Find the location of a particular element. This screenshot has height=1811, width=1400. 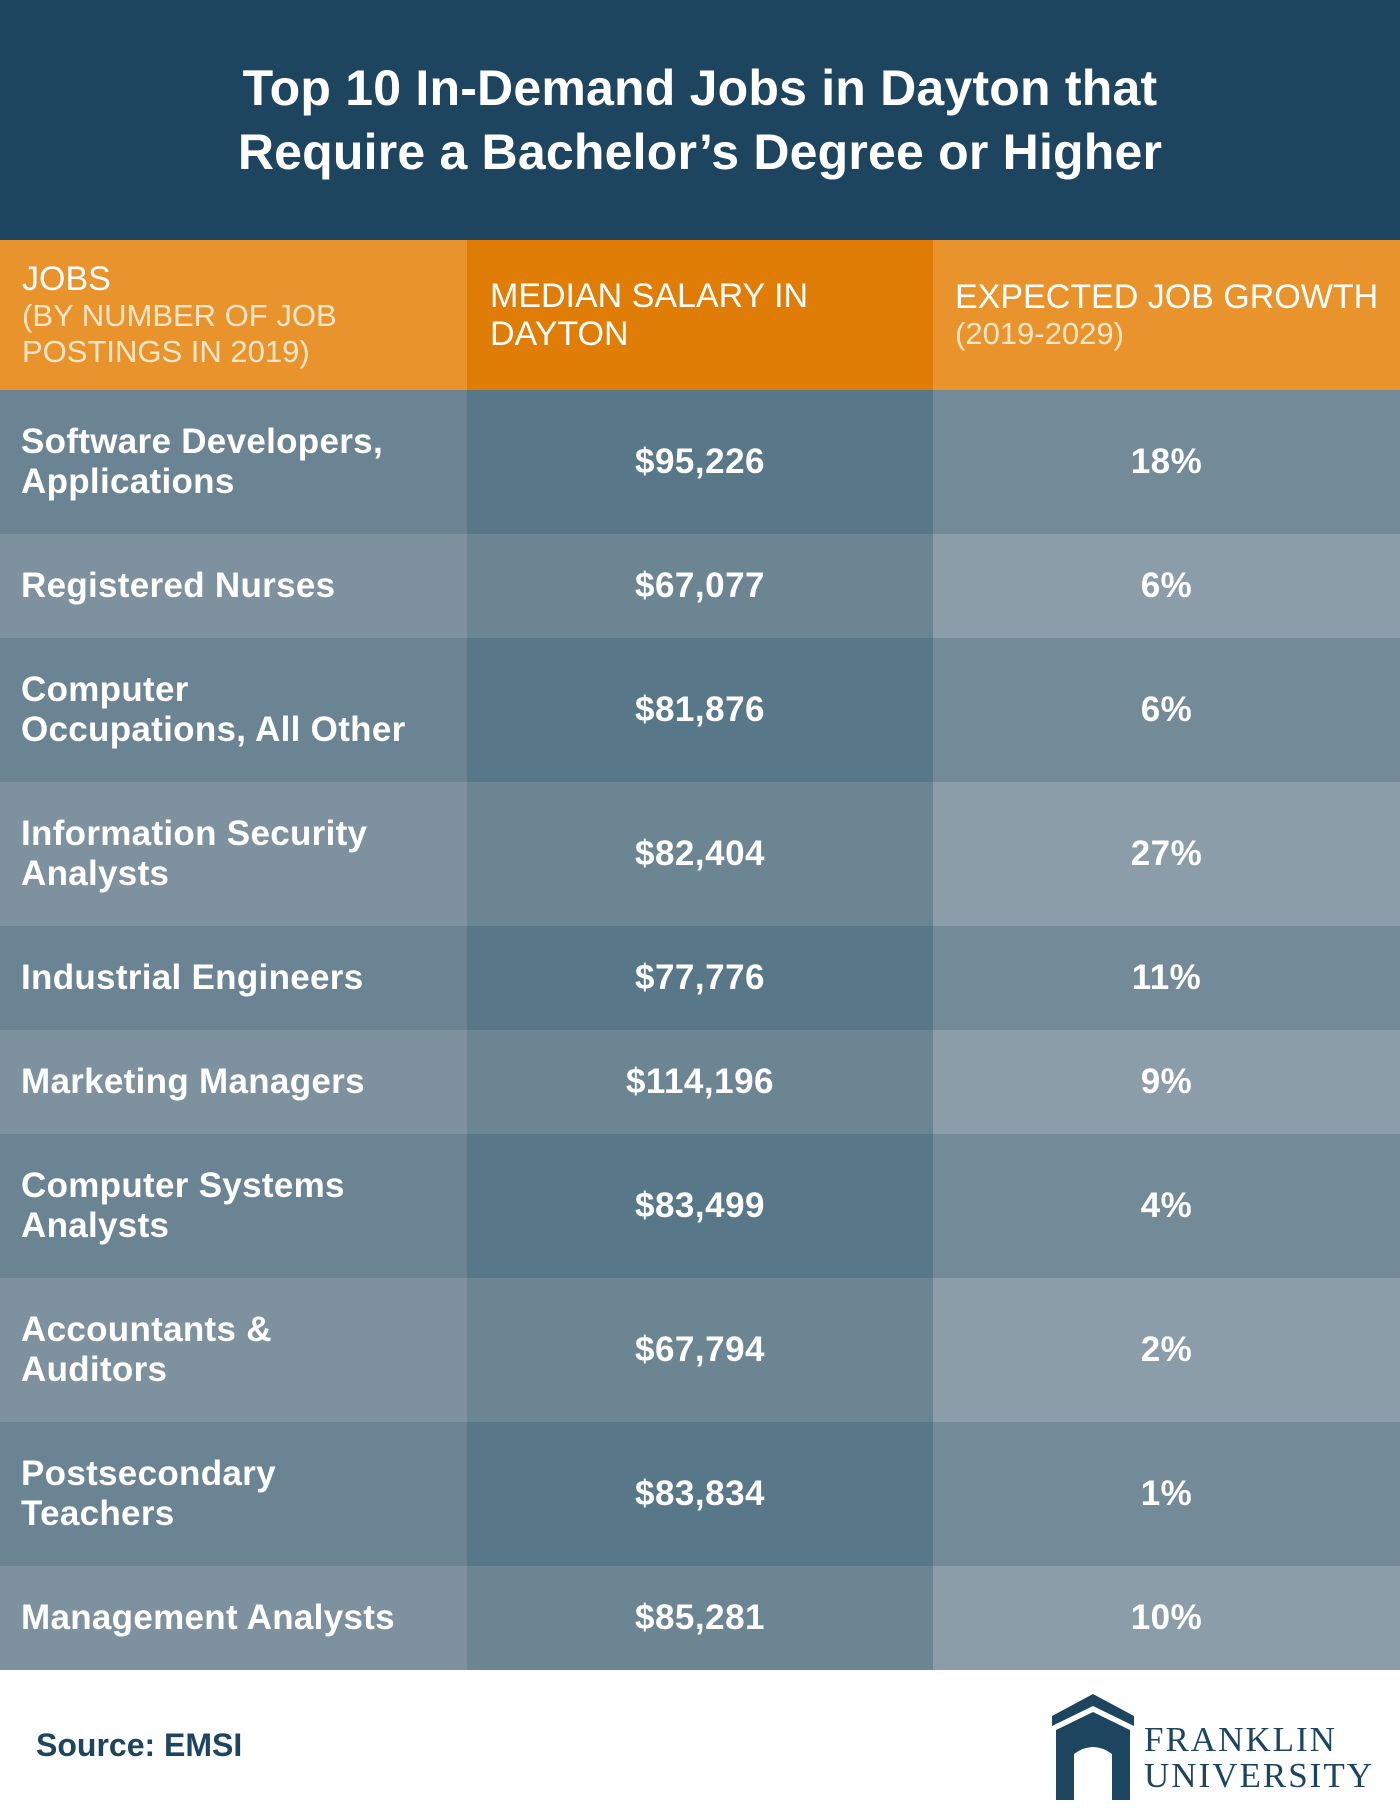

logo-wordmark: FRANKLIN UNIVERSITY is located at coordinates (1259, 1758).